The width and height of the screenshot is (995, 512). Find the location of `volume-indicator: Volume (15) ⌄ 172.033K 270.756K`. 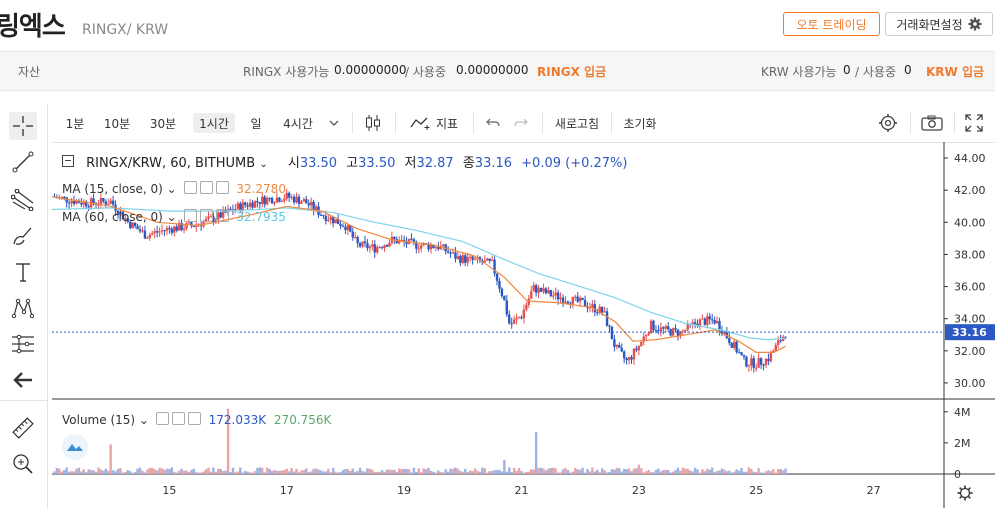

volume-indicator: Volume (15) ⌄ 172.033K 270.756K is located at coordinates (197, 419).